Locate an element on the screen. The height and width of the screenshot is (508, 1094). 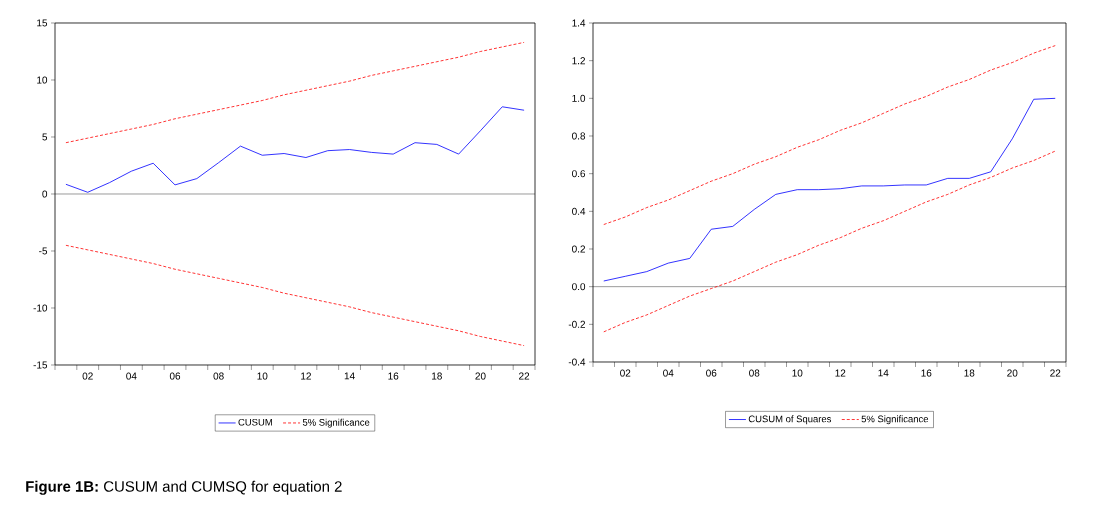
y-tick-label: -5 is located at coordinates (43, 251).